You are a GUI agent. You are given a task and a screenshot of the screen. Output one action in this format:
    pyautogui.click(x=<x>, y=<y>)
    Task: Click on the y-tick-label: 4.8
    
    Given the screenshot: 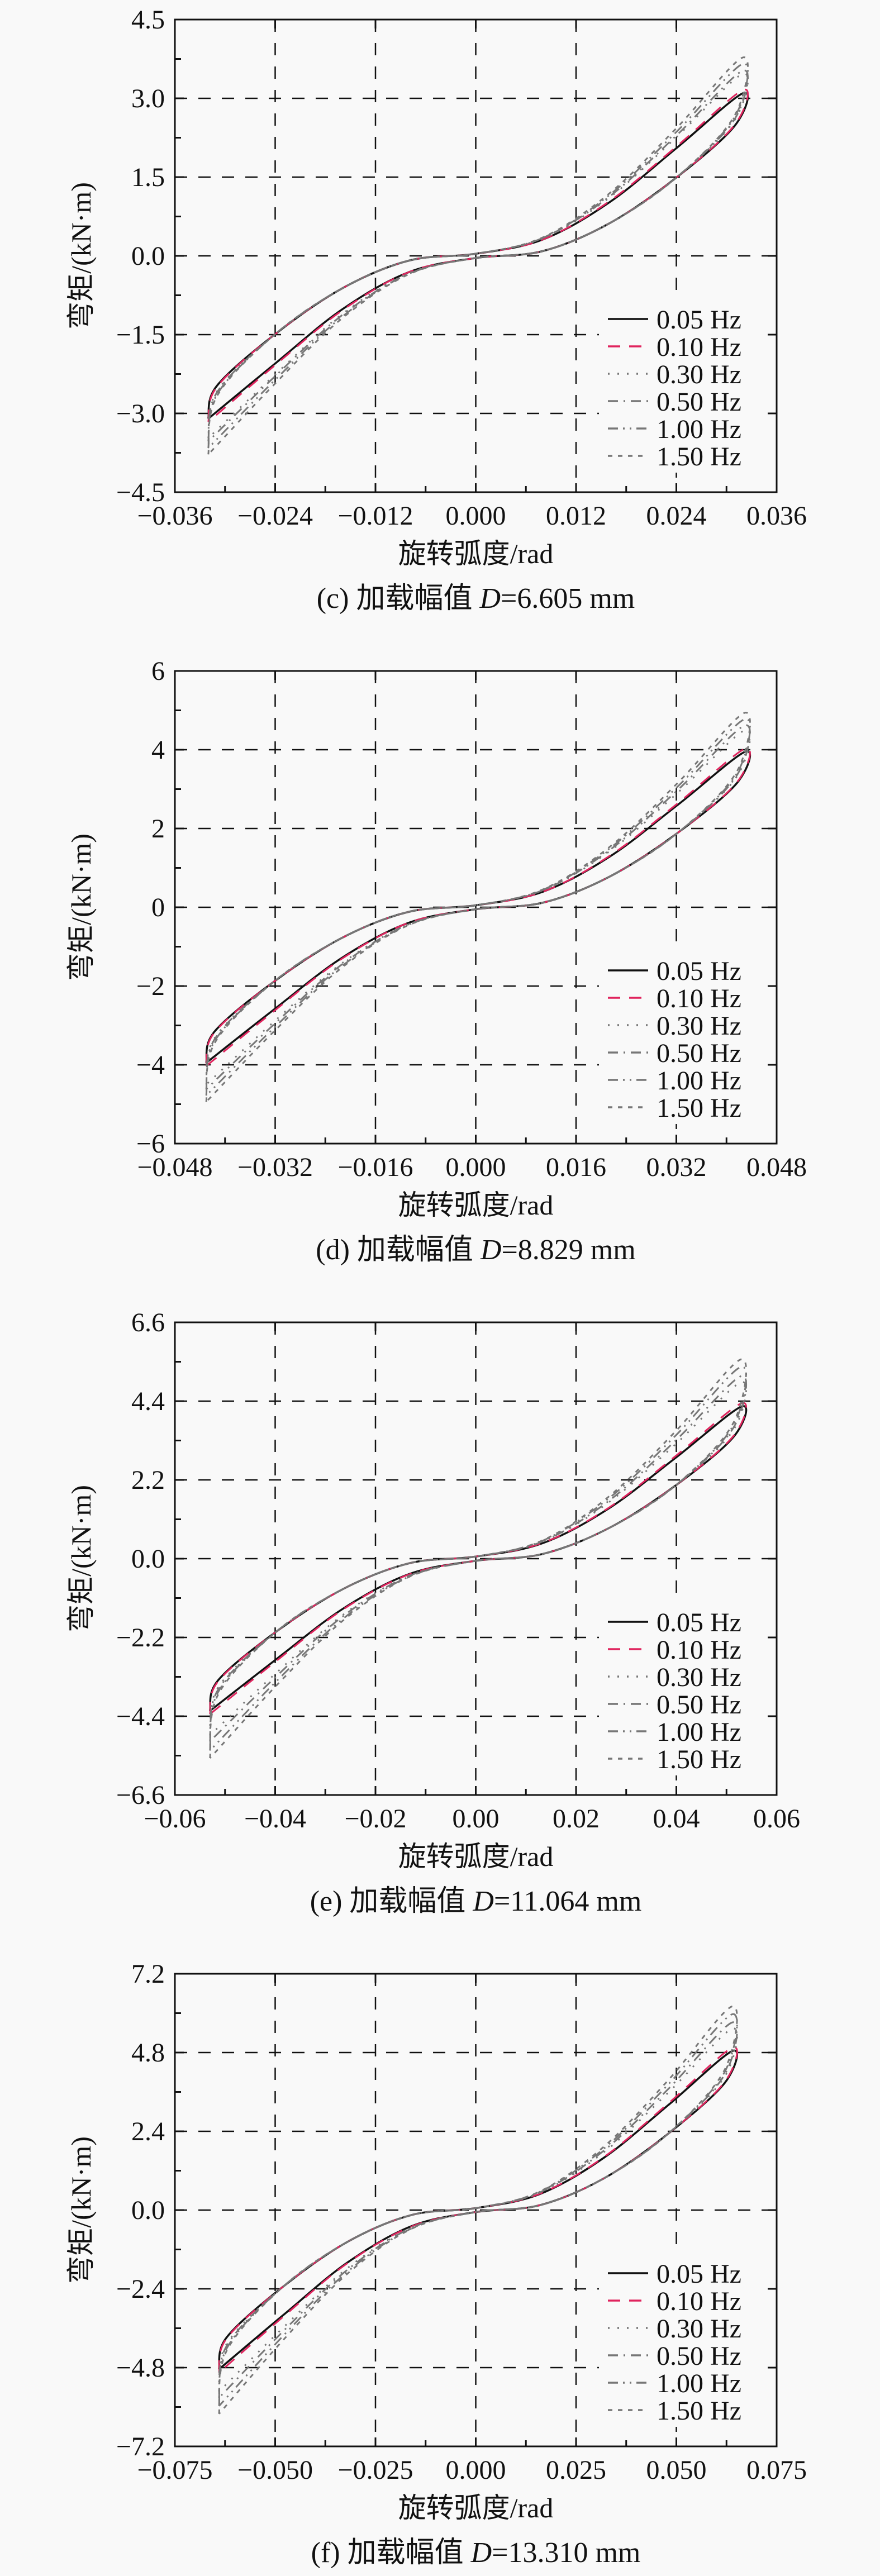 What is the action you would take?
    pyautogui.click(x=148, y=2053)
    